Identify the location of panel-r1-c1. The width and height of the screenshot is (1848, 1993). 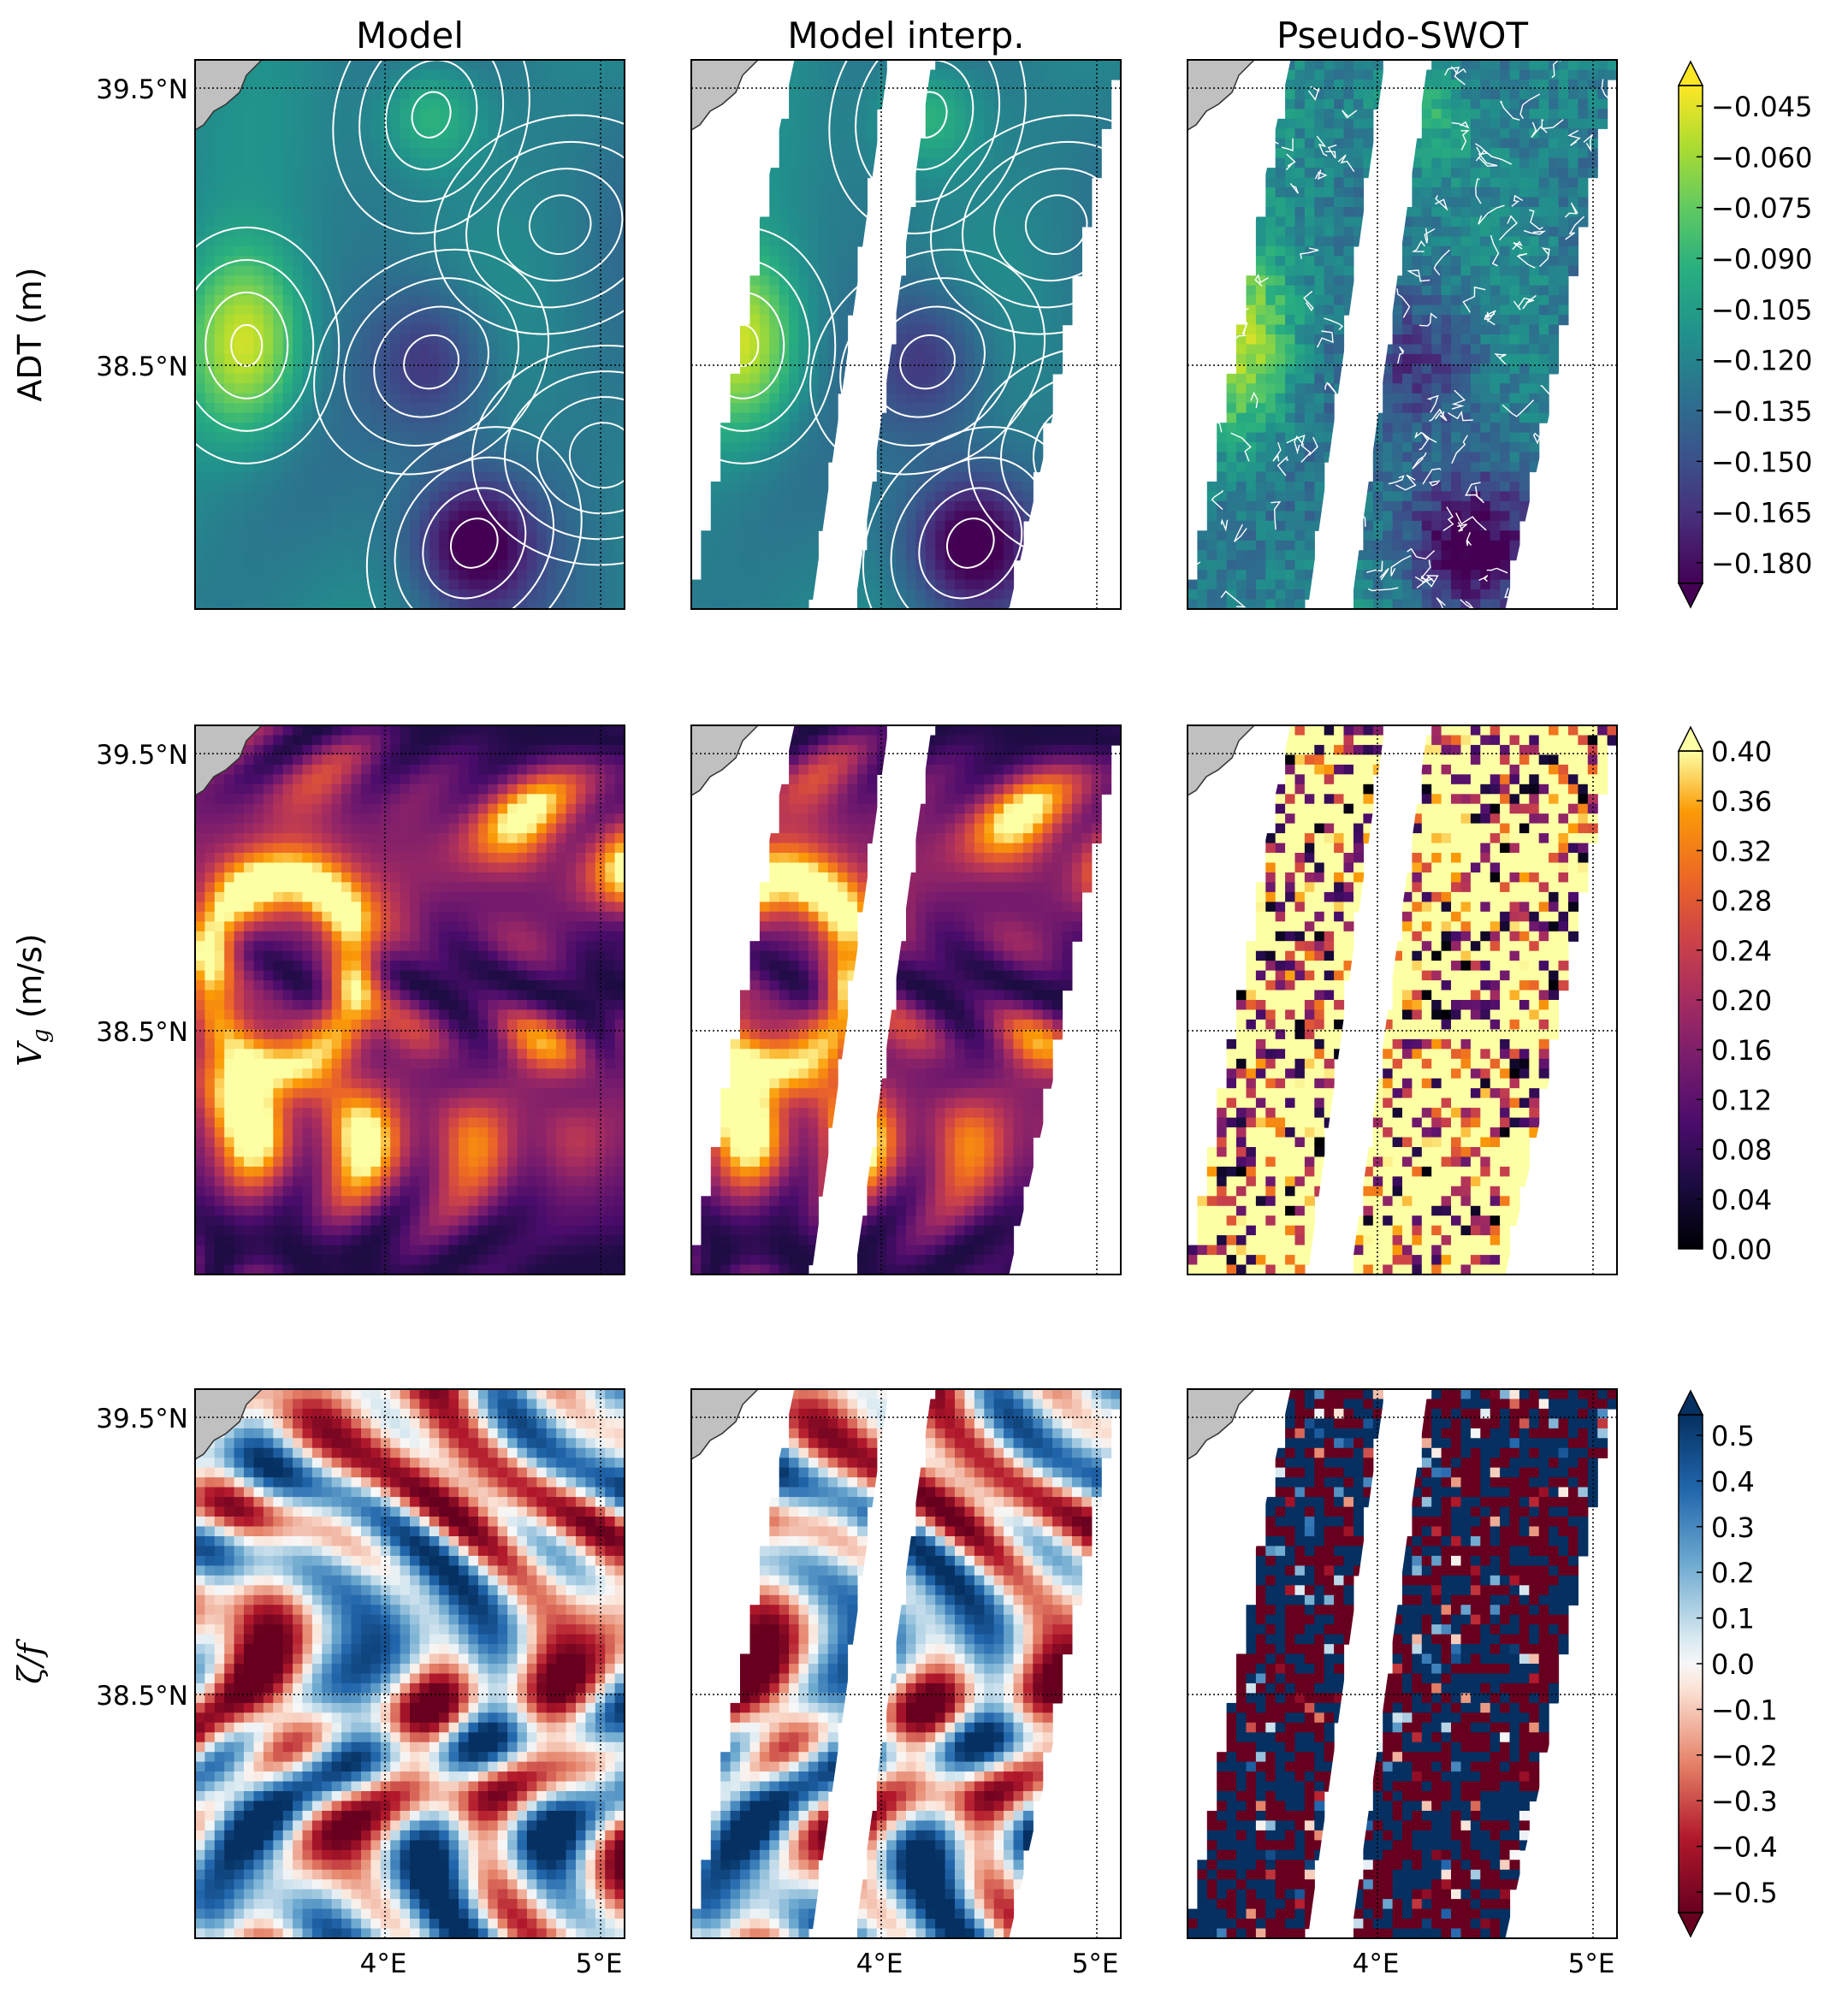
(906, 999).